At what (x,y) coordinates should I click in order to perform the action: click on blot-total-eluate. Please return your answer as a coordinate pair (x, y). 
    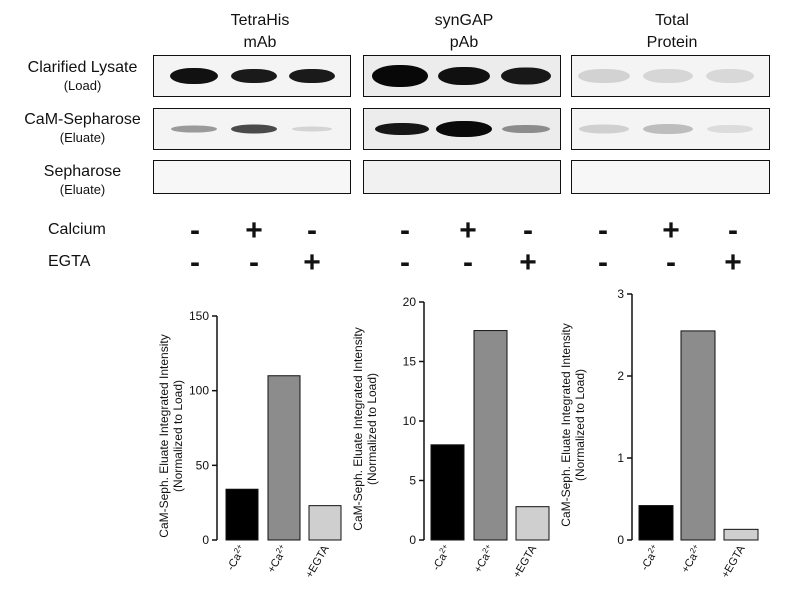
    Looking at the image, I should click on (670, 129).